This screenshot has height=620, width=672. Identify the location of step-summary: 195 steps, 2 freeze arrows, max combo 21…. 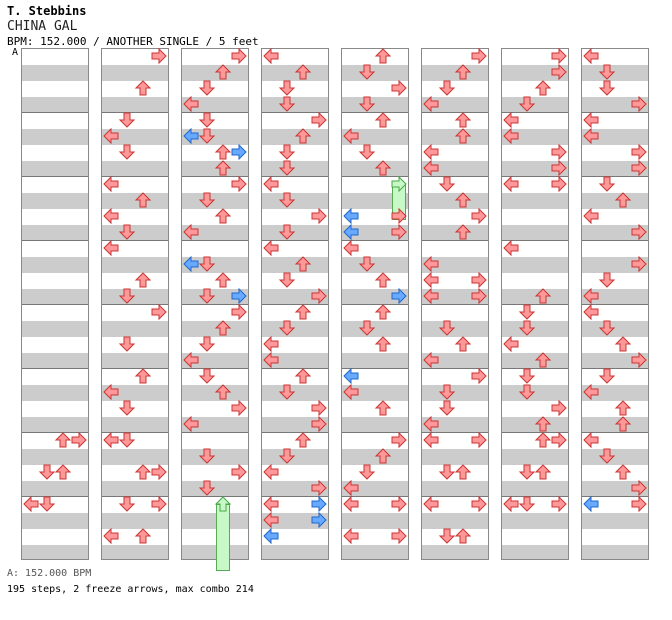
(130, 589).